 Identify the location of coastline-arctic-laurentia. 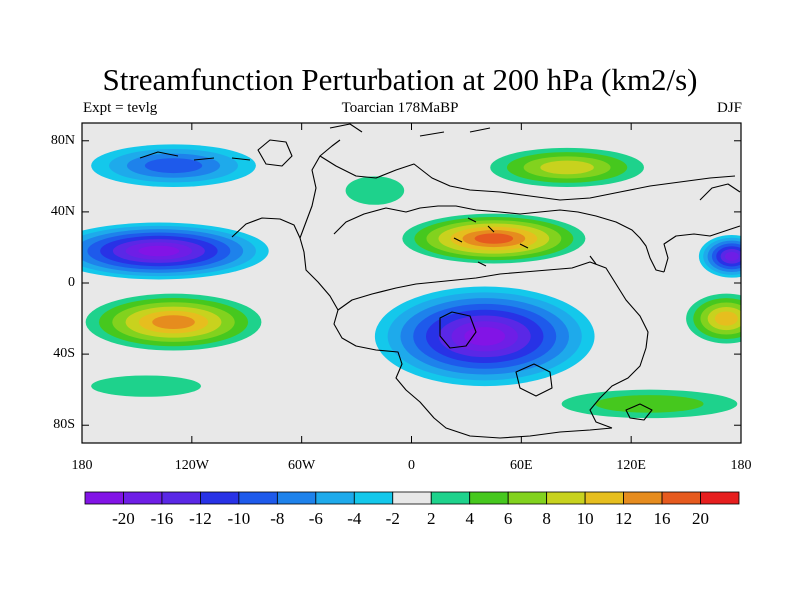
(320, 189).